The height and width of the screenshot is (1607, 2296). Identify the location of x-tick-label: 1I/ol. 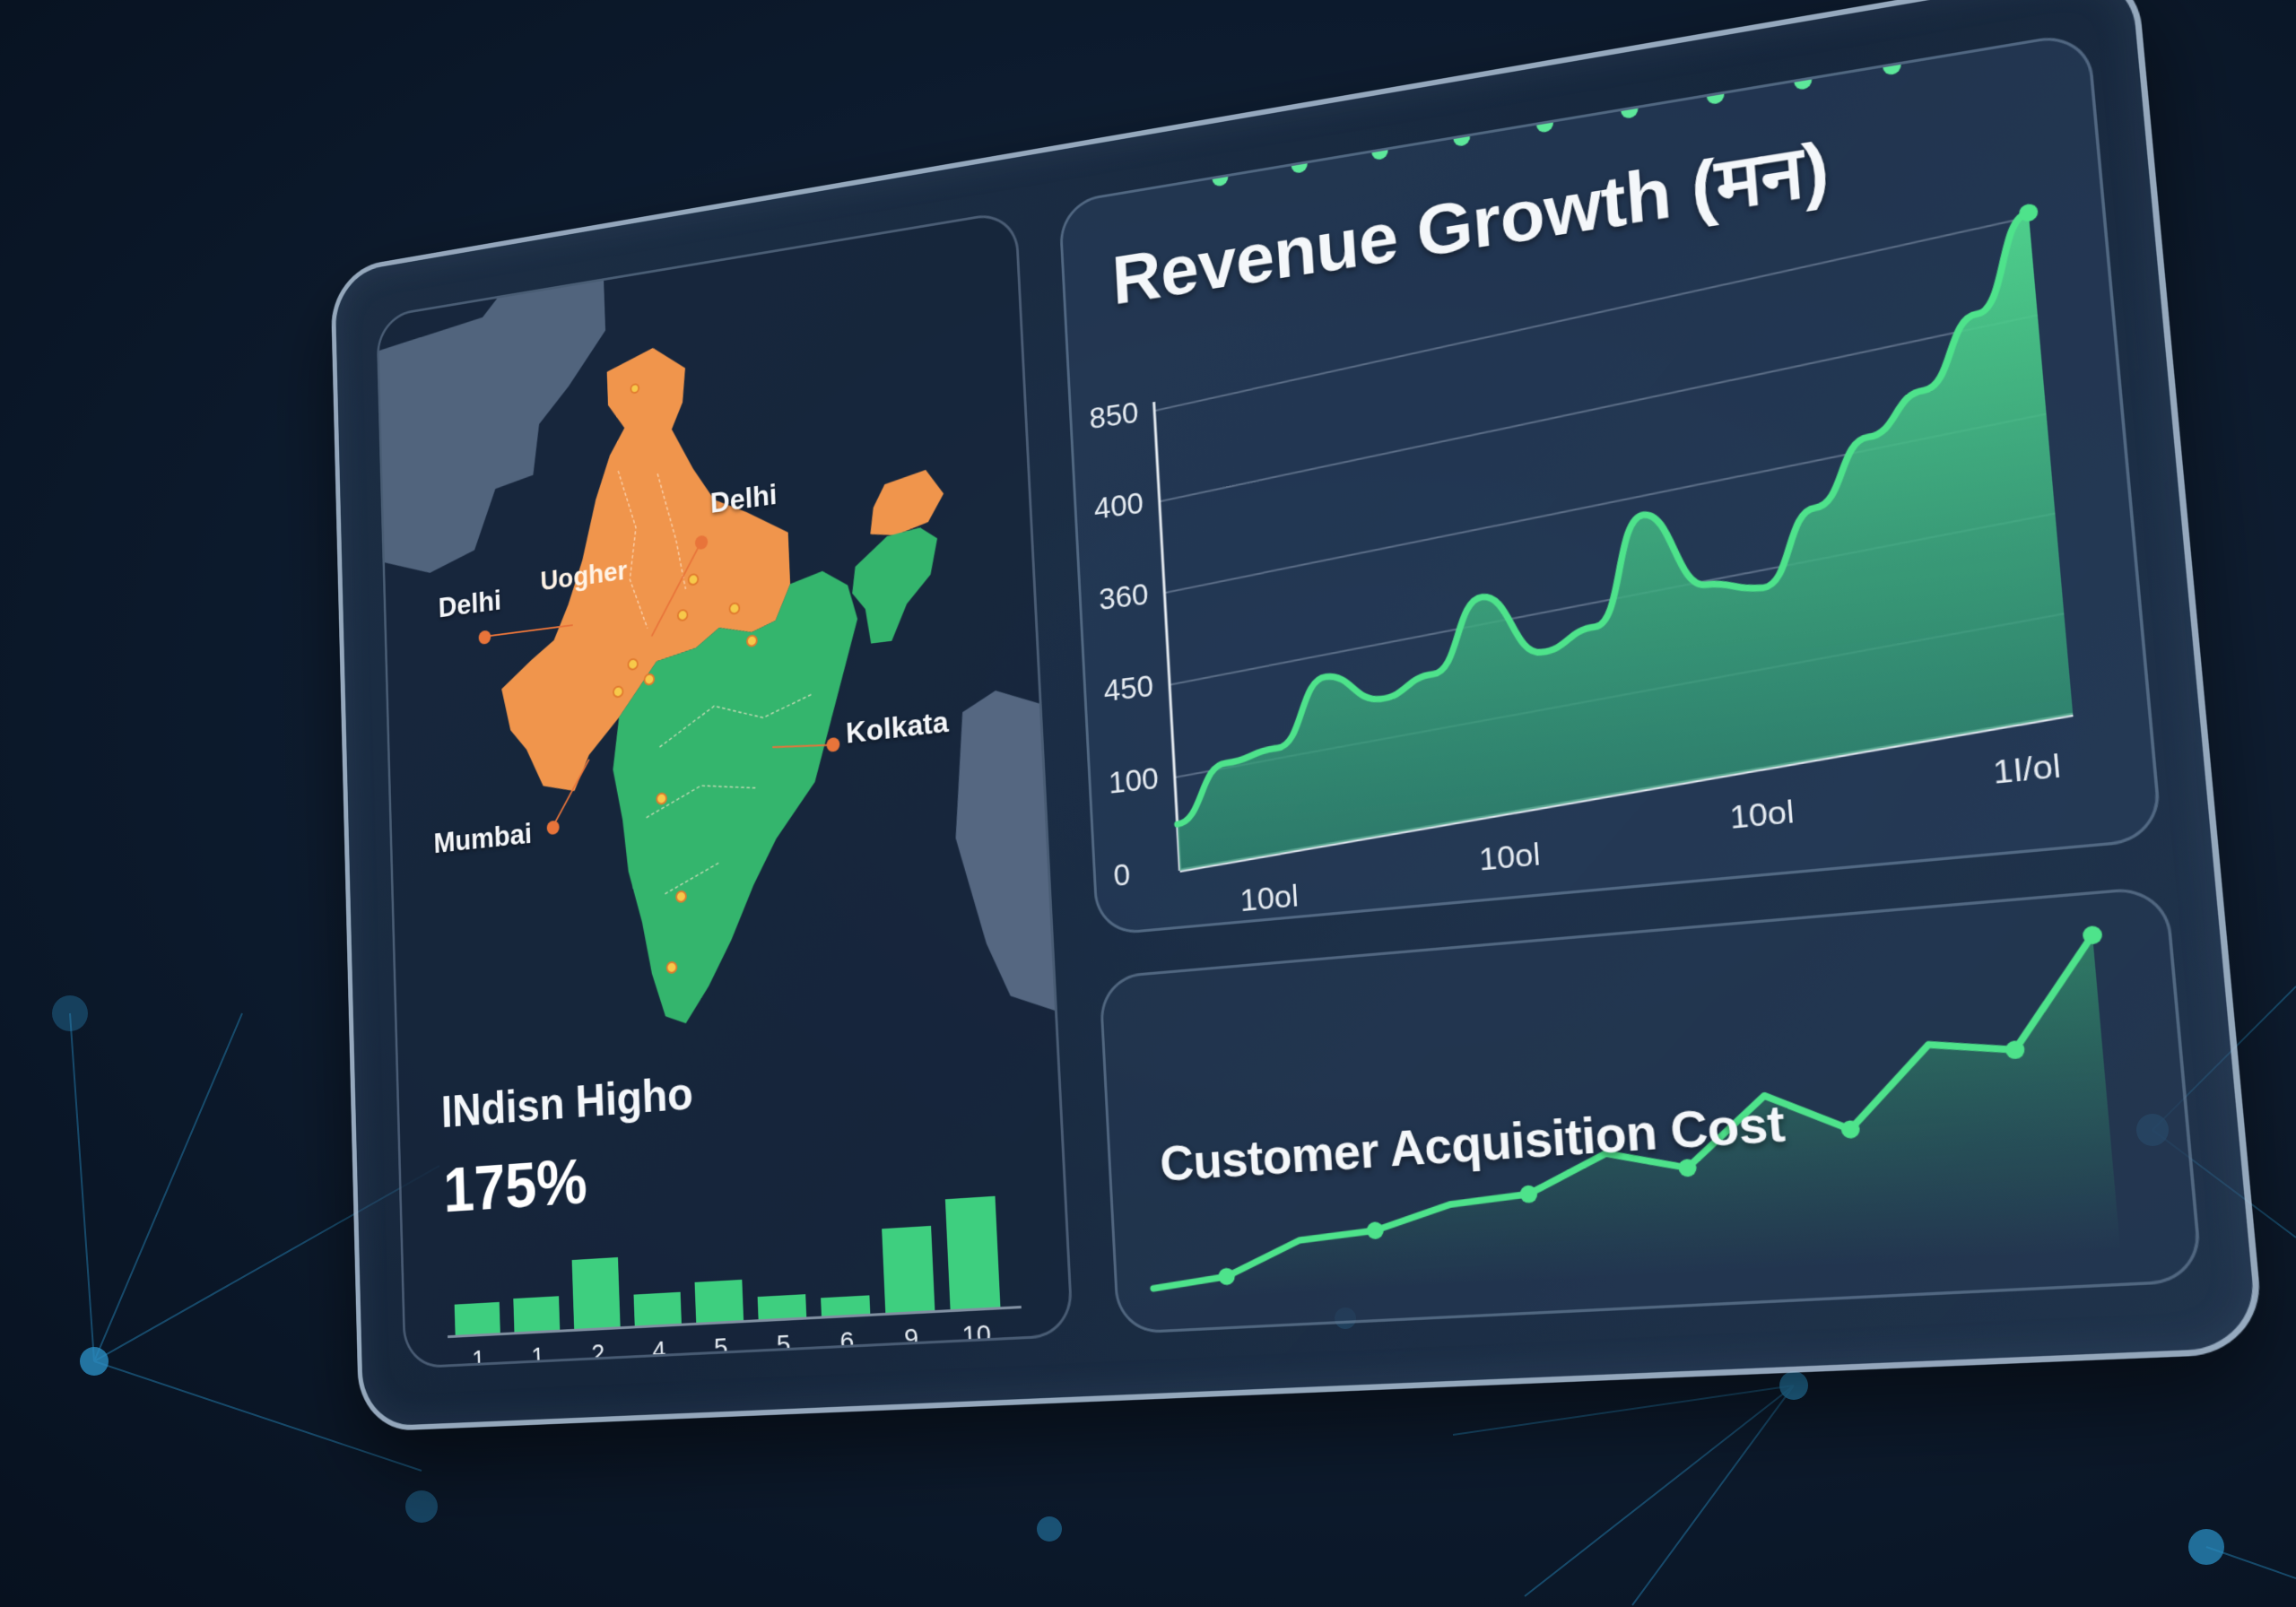
(2027, 770).